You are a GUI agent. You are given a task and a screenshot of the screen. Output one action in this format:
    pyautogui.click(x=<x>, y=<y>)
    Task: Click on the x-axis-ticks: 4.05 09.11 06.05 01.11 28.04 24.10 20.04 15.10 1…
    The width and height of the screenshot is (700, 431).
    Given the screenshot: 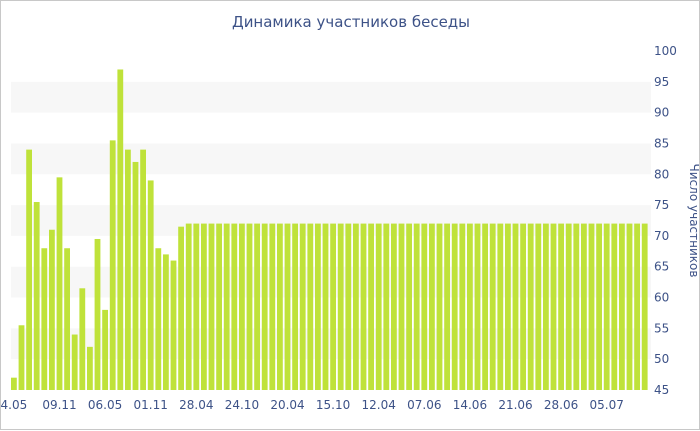 What is the action you would take?
    pyautogui.click(x=312, y=405)
    